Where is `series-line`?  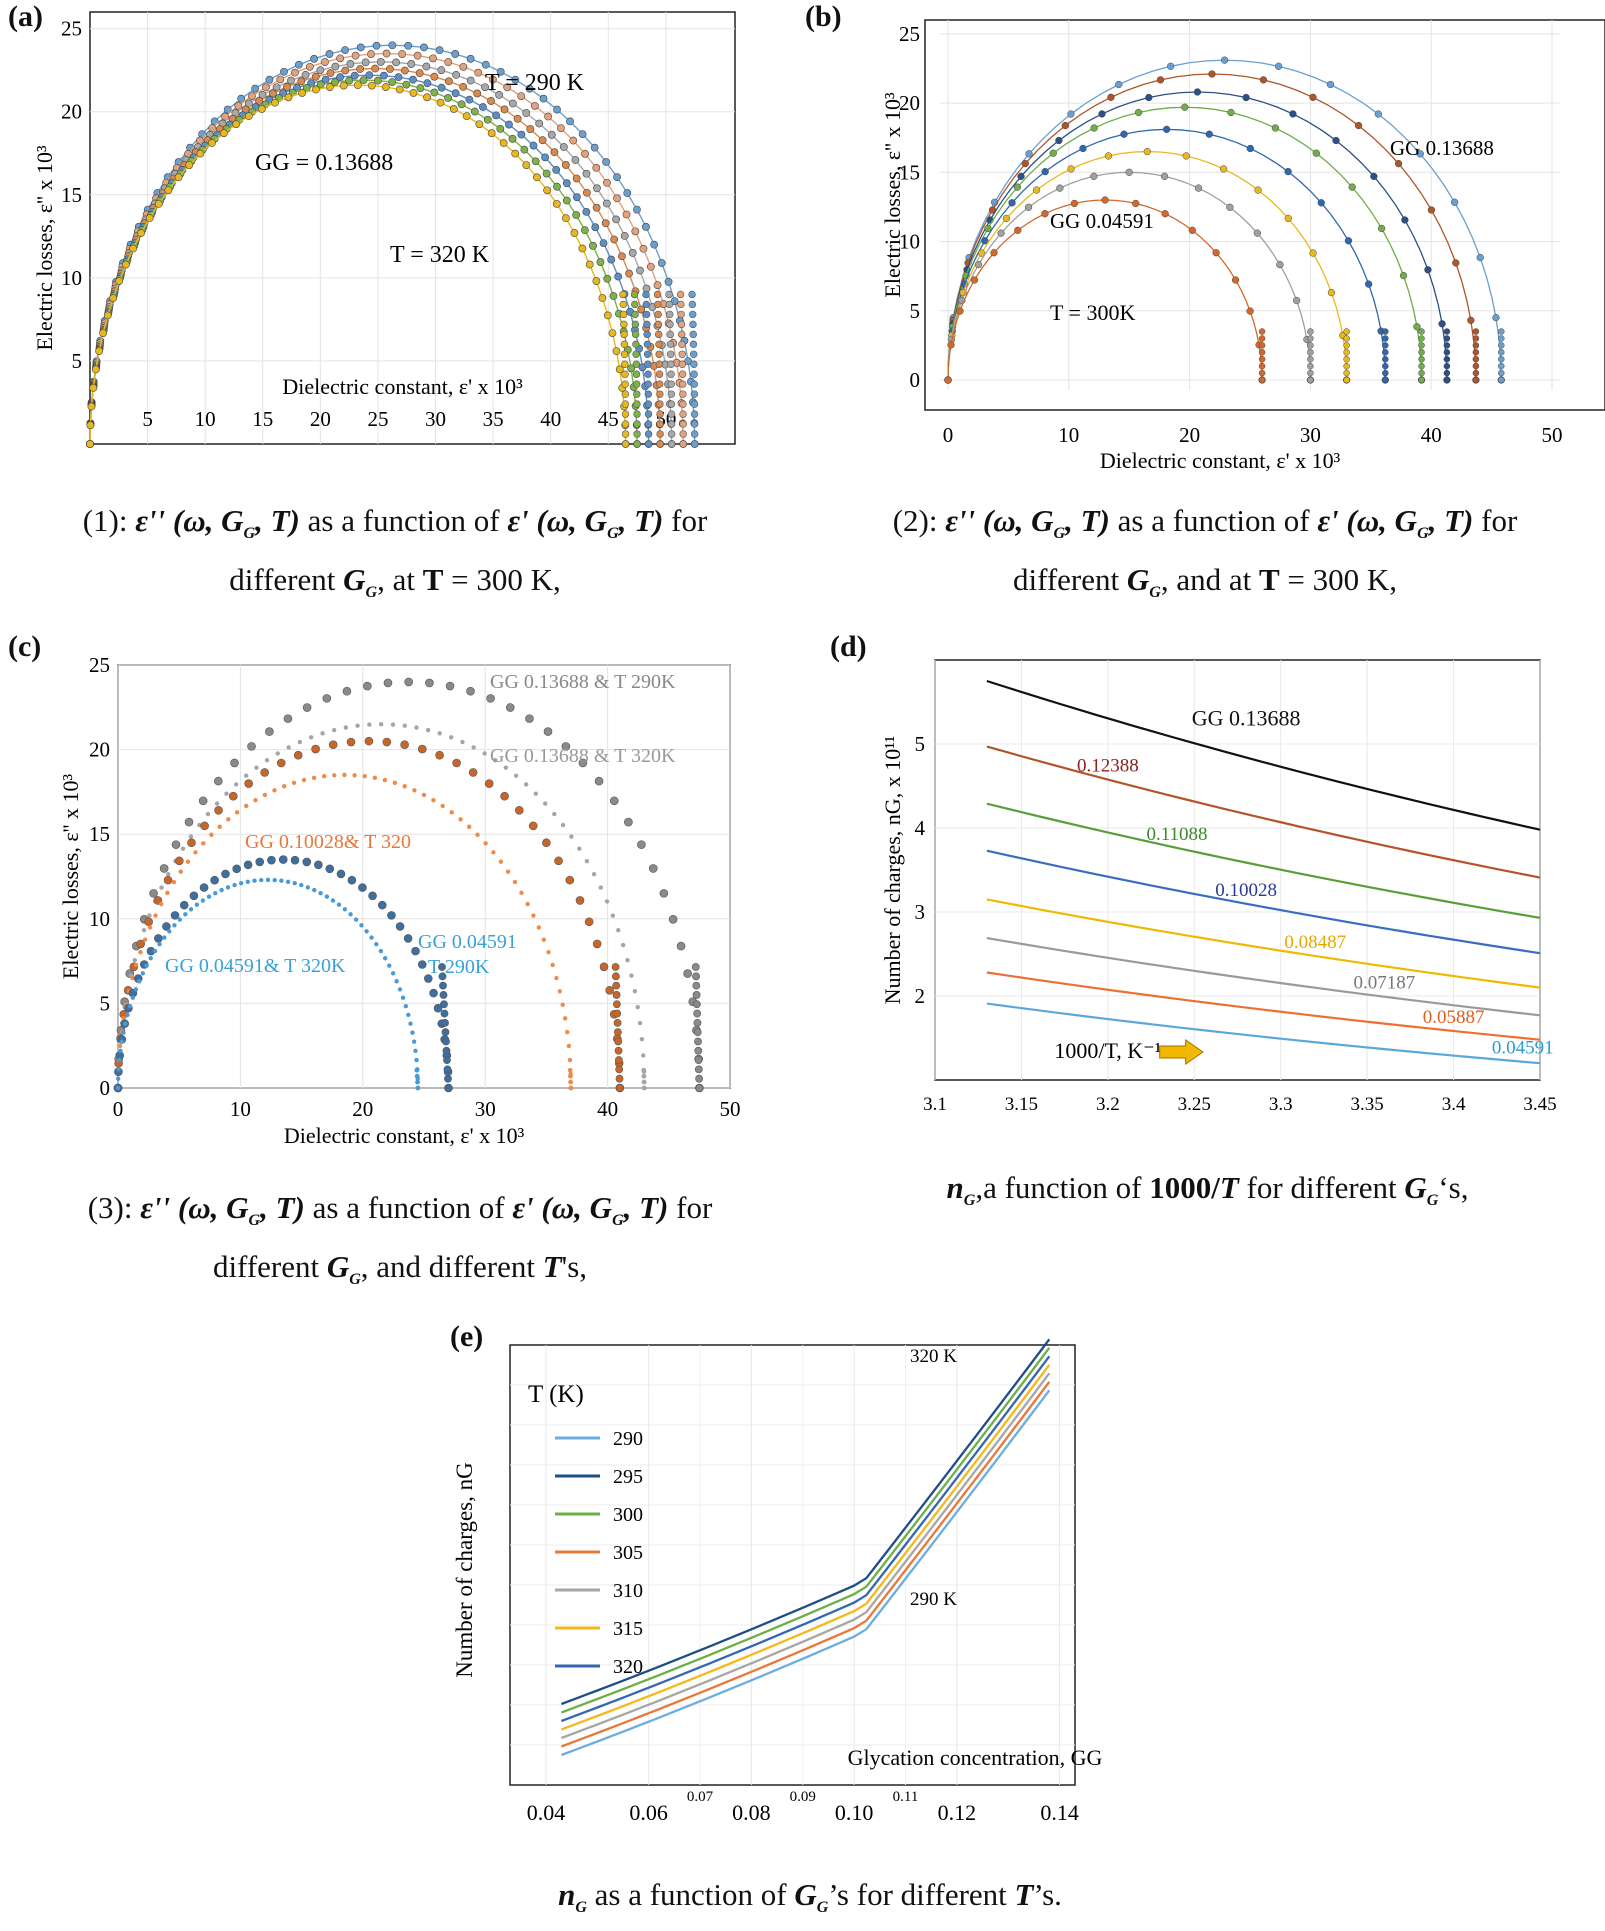
series-line is located at coordinates (805, 1556).